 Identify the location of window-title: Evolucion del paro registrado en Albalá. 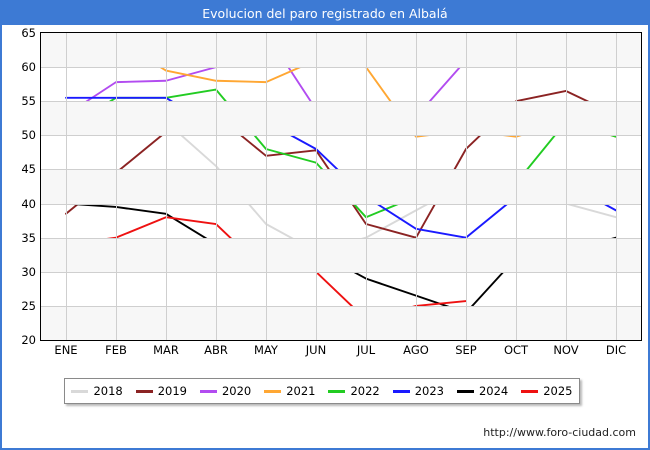
(325, 13).